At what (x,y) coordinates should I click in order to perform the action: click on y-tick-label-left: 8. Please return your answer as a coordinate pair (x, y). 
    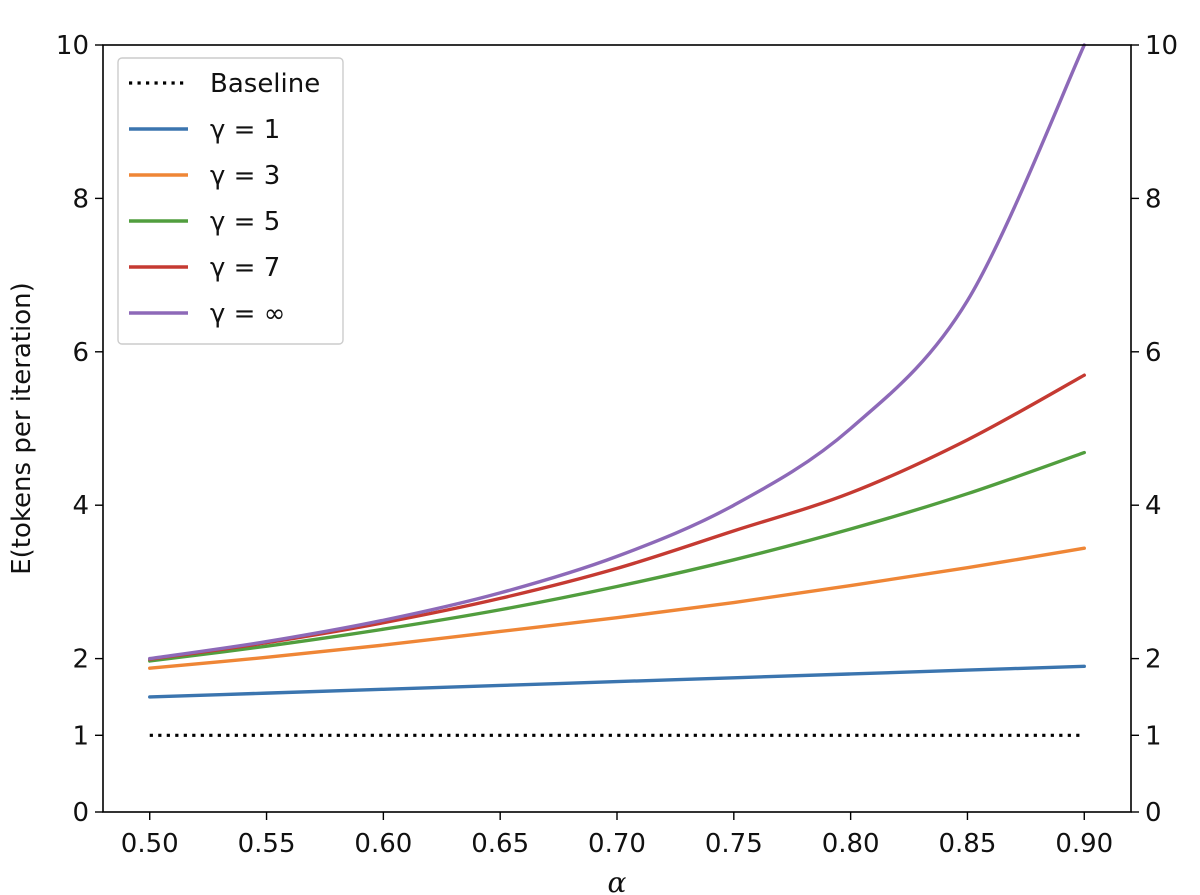
    Looking at the image, I should click on (80, 199).